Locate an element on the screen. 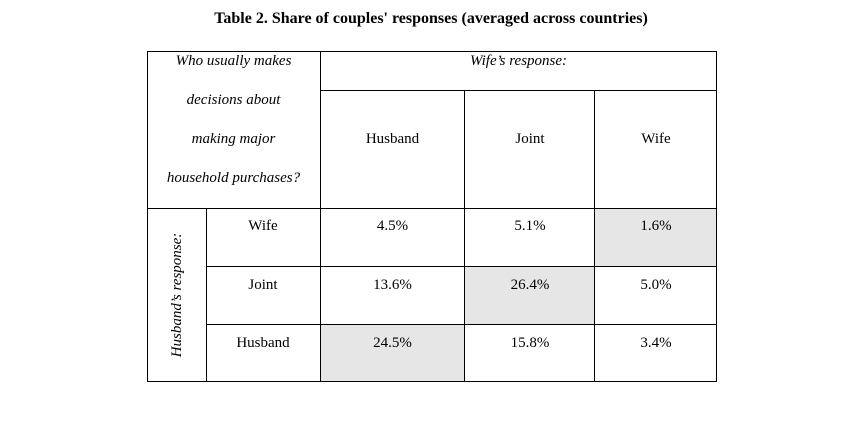 This screenshot has width=862, height=432. corner-label-line-1: Who usually makes is located at coordinates (233, 61).